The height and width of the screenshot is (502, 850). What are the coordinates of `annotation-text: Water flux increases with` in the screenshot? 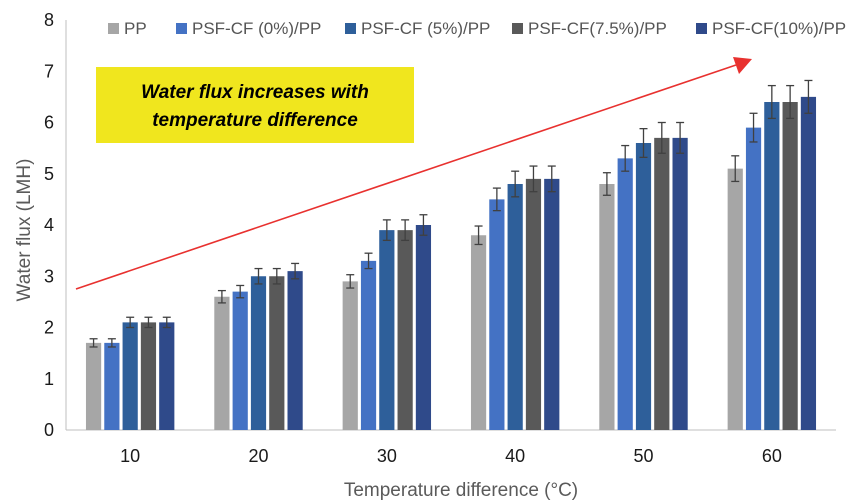 It's located at (255, 92).